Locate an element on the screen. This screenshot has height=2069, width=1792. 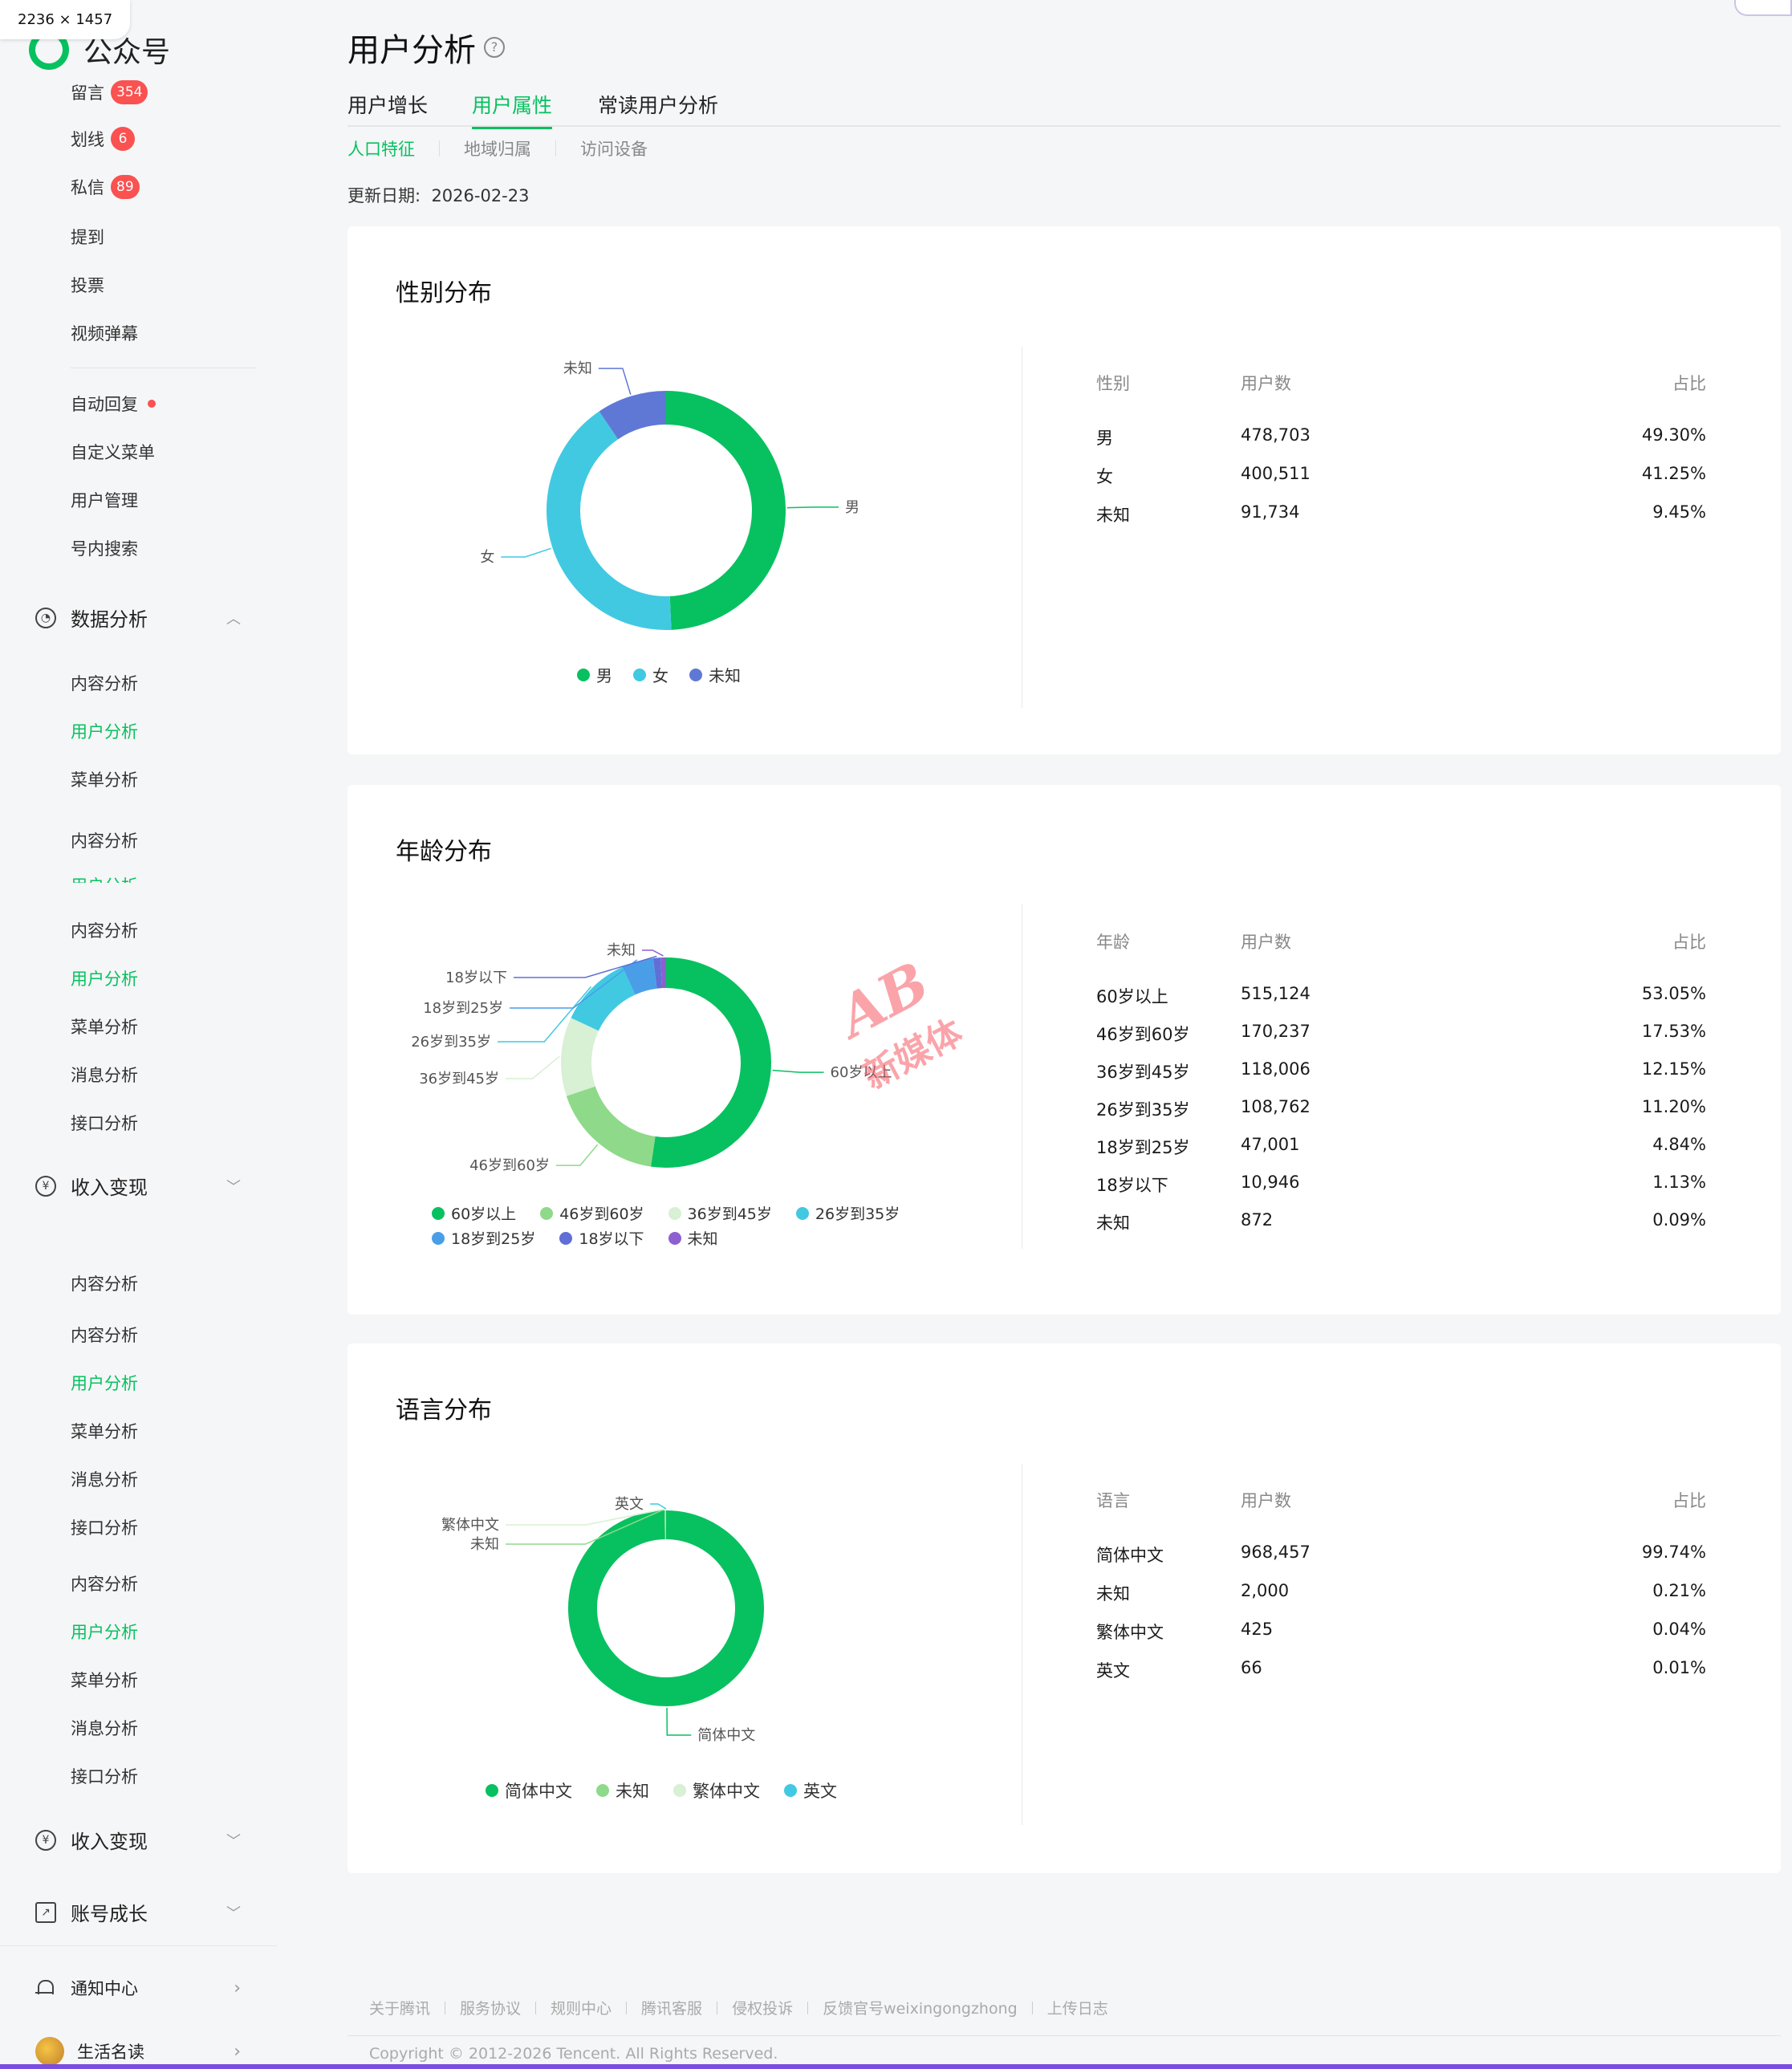
footer-link: 规则中心 is located at coordinates (581, 2009).